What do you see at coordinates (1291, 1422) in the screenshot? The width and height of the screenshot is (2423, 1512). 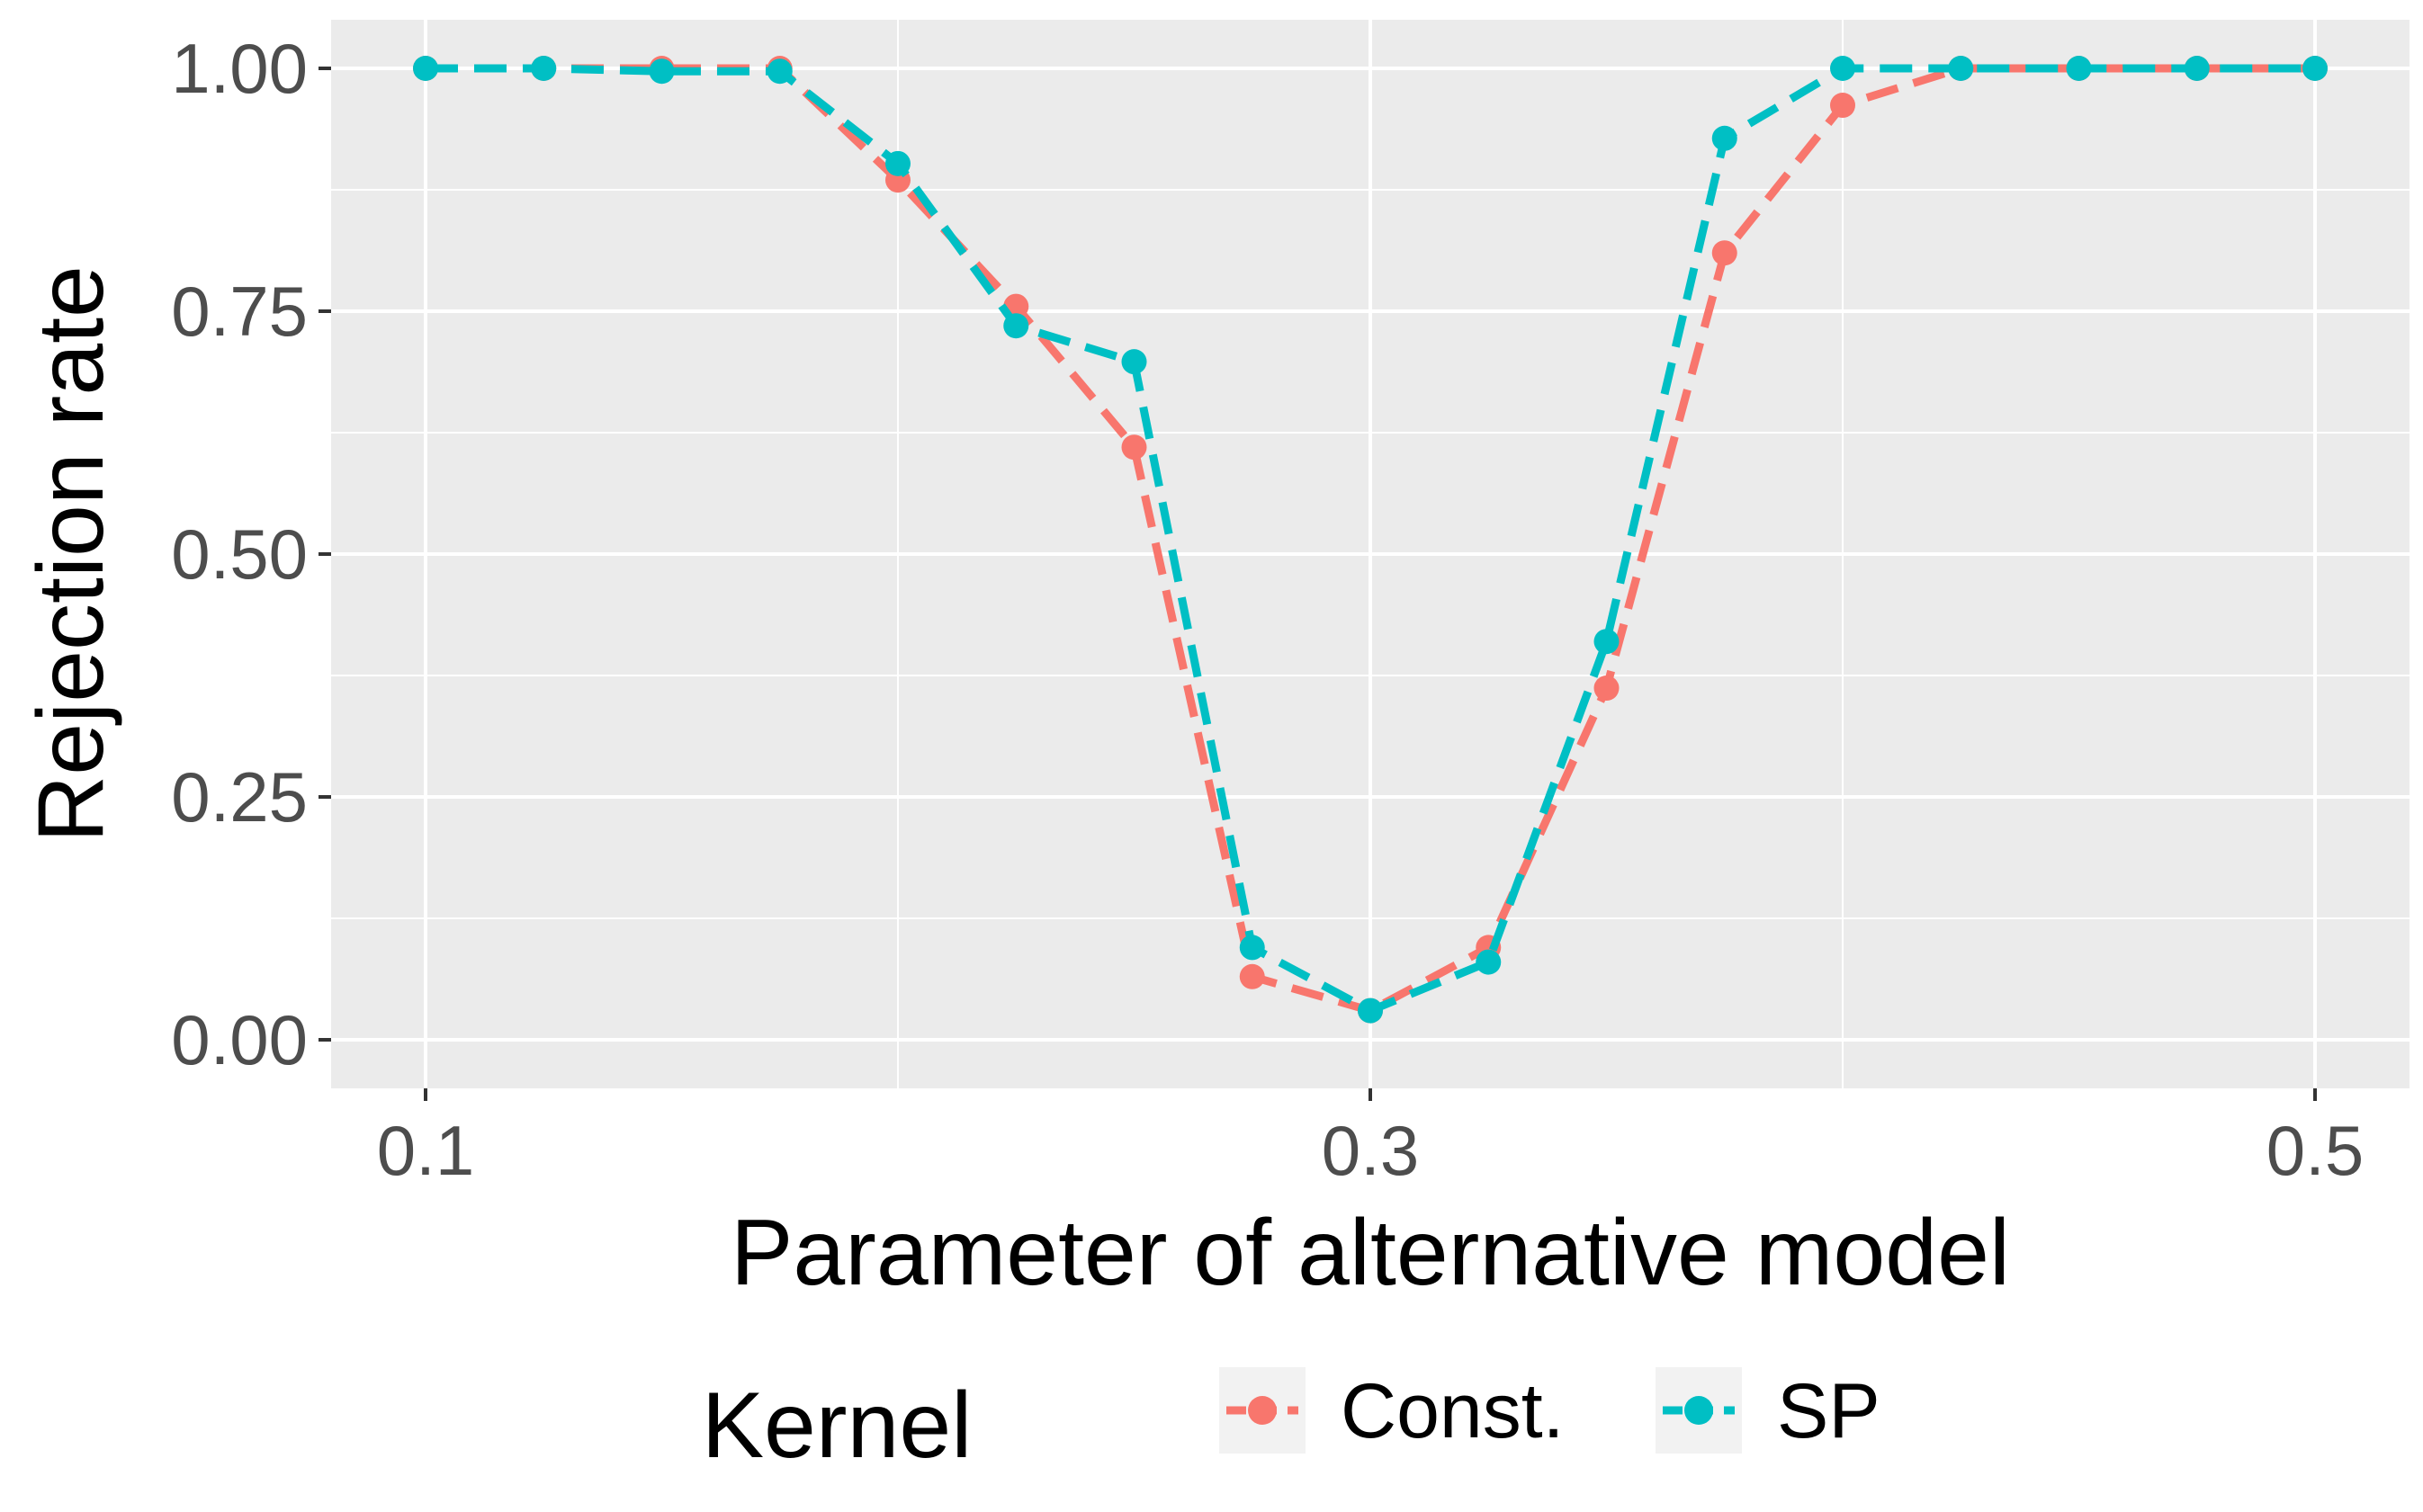 I see `legend: Kernel Const. SP` at bounding box center [1291, 1422].